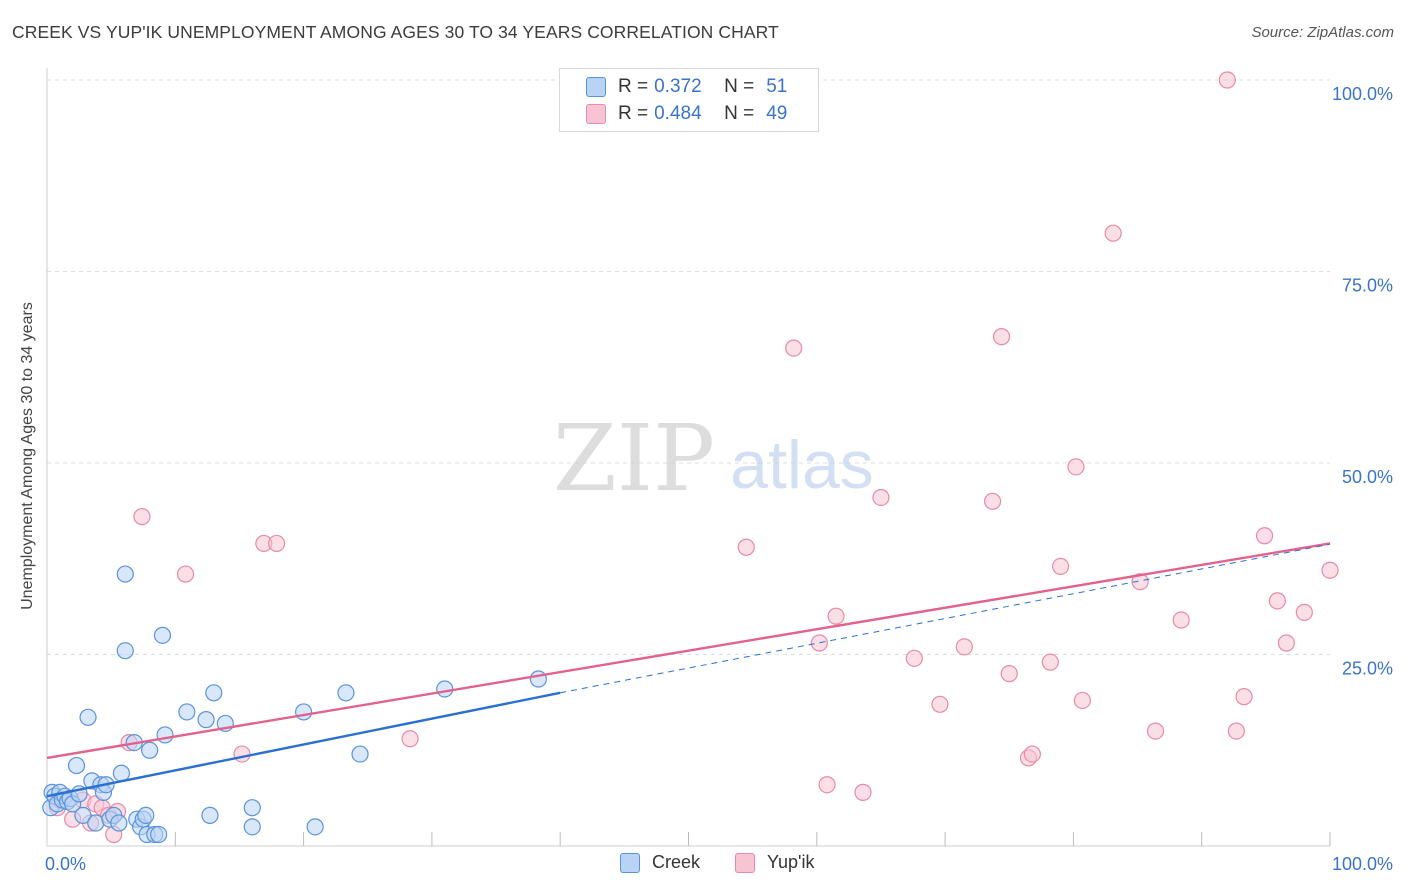 The image size is (1406, 892). Describe the element at coordinates (1367, 477) in the screenshot. I see `y-tick-label: 50.0%` at that location.